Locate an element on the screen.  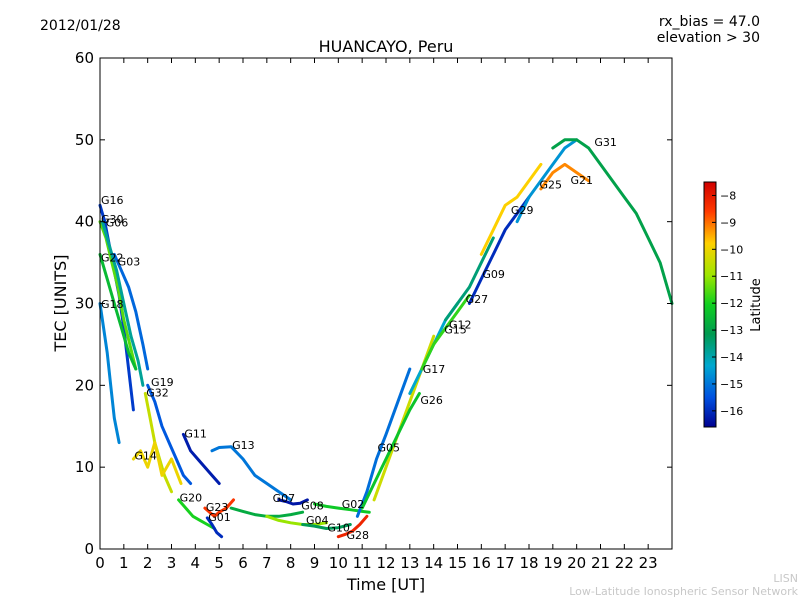
satellite-label-g02: G02 is located at coordinates (353, 504).